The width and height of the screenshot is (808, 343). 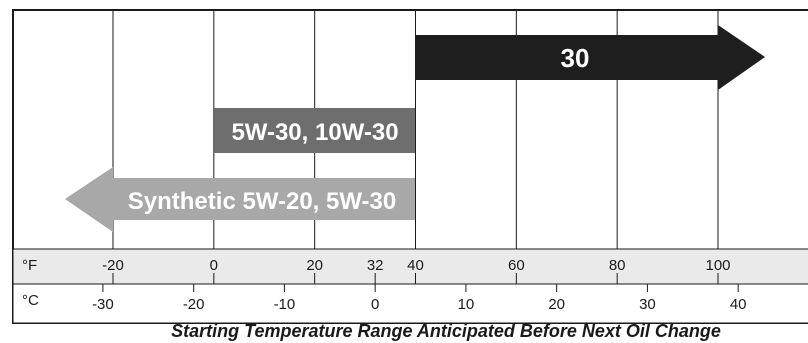 I want to click on band-30-arrow, so click(x=590, y=57).